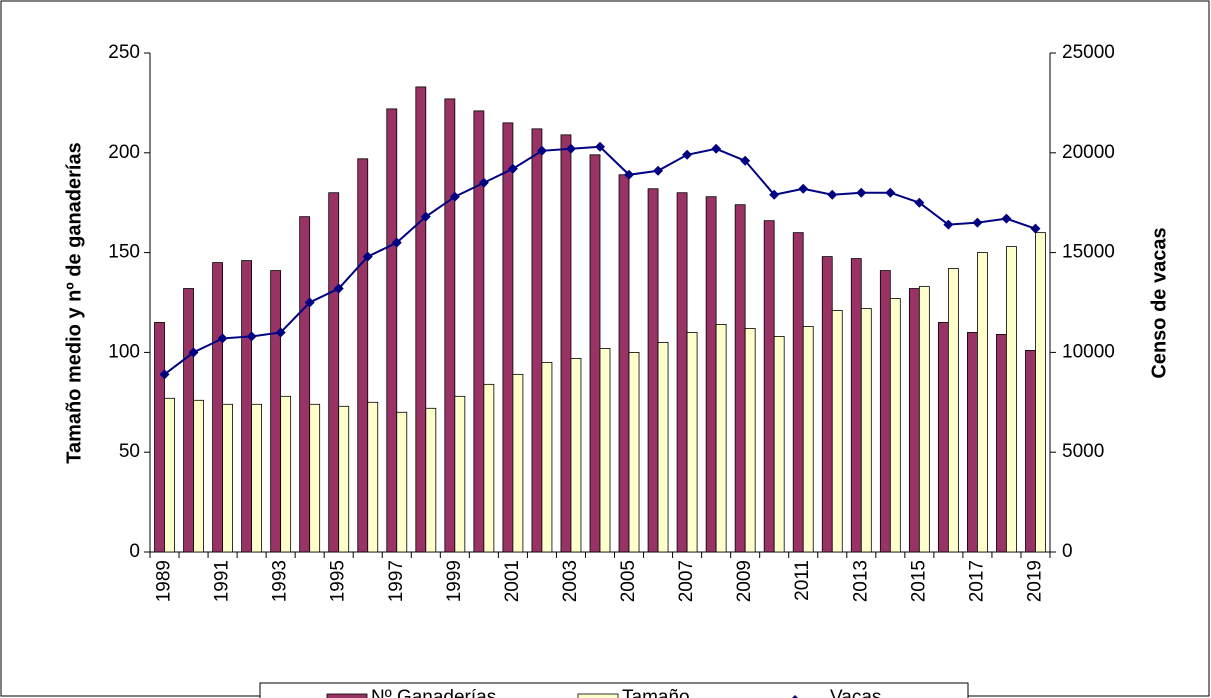 The height and width of the screenshot is (698, 1211). What do you see at coordinates (433, 692) in the screenshot?
I see `legend-label: Nº Ganaderías` at bounding box center [433, 692].